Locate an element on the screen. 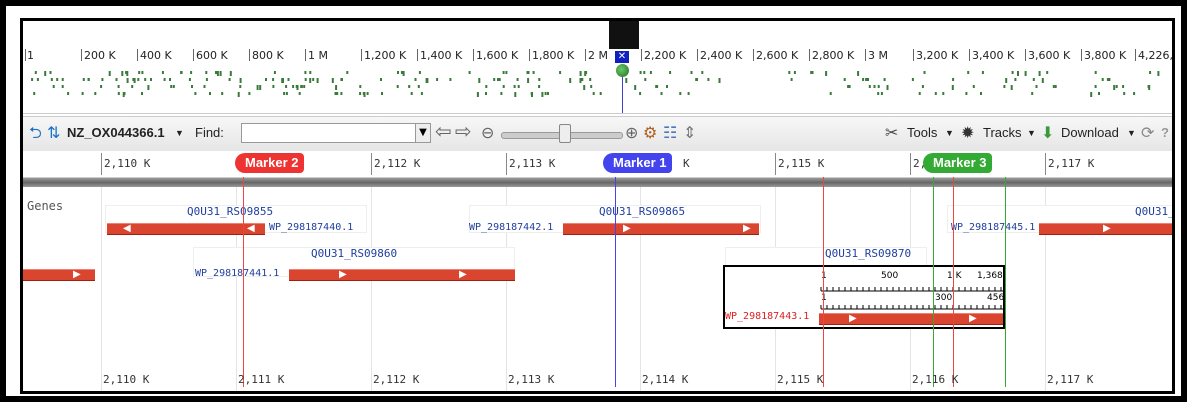  zoom-in-icon: ⊕ is located at coordinates (632, 132).